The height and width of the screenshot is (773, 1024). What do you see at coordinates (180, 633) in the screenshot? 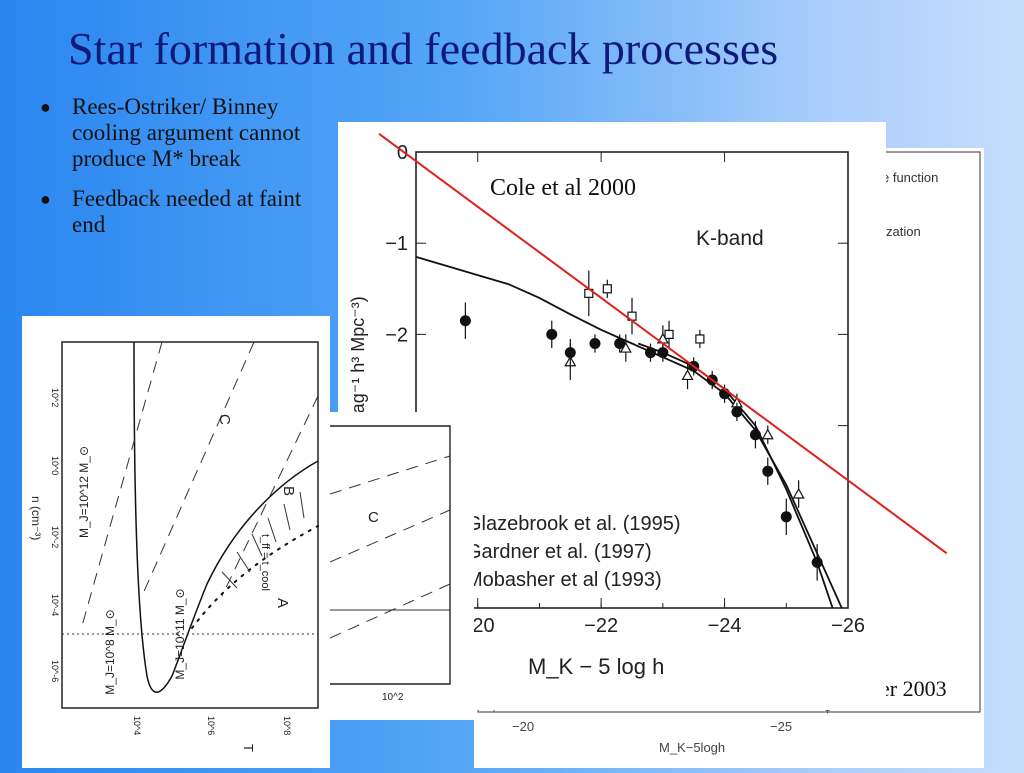
I see `jeans-mass-label: M_J=10^11 M_⊙` at bounding box center [180, 633].